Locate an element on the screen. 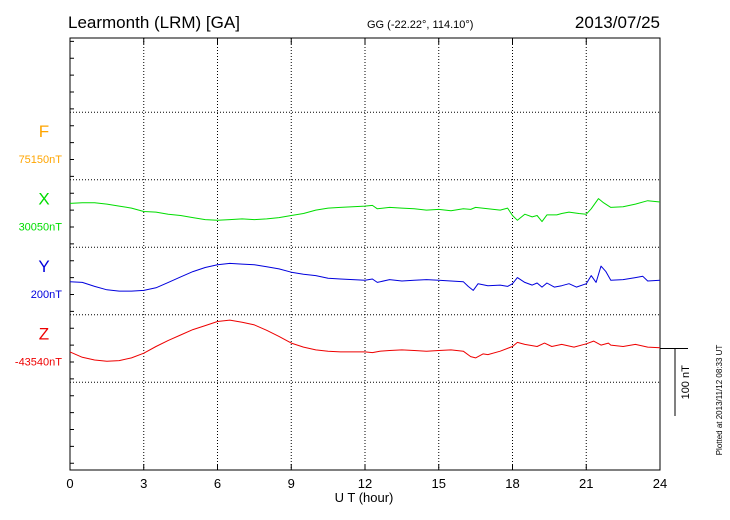  plotted-timestamp: Plotted at 2013/11/12 08:33 UT is located at coordinates (719, 400).